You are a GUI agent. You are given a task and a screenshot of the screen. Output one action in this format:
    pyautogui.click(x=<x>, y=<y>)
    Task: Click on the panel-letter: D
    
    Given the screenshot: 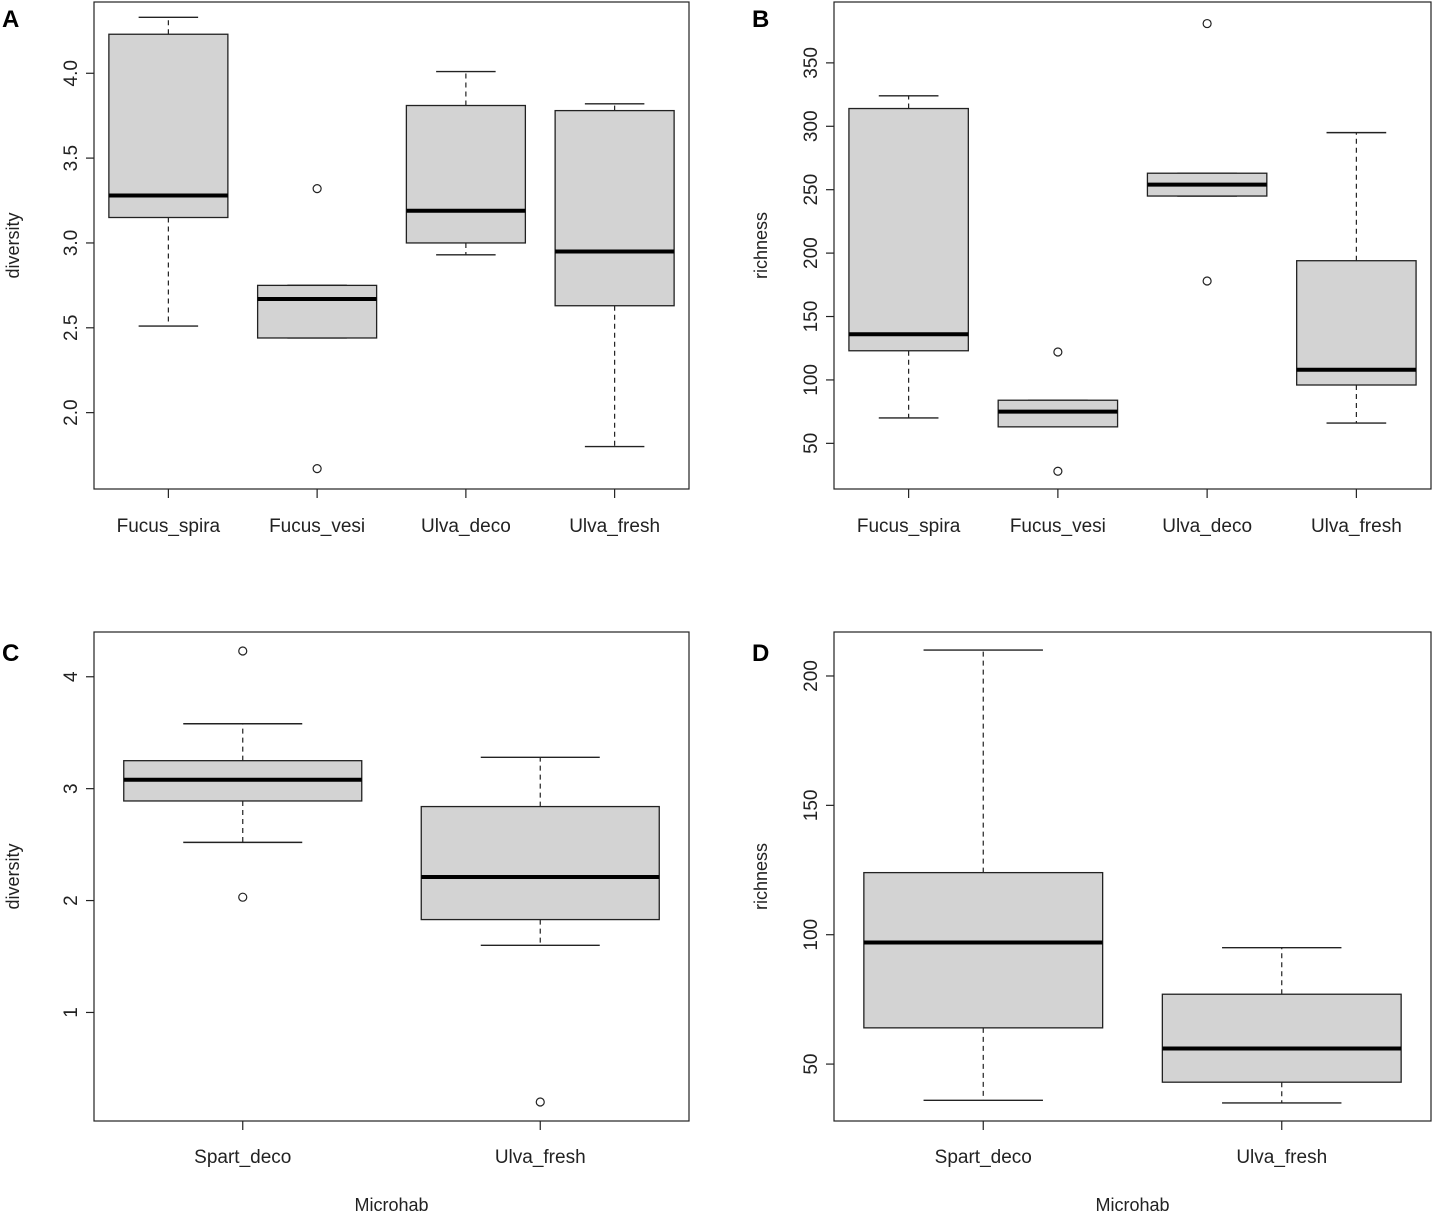 What is the action you would take?
    pyautogui.click(x=760, y=653)
    